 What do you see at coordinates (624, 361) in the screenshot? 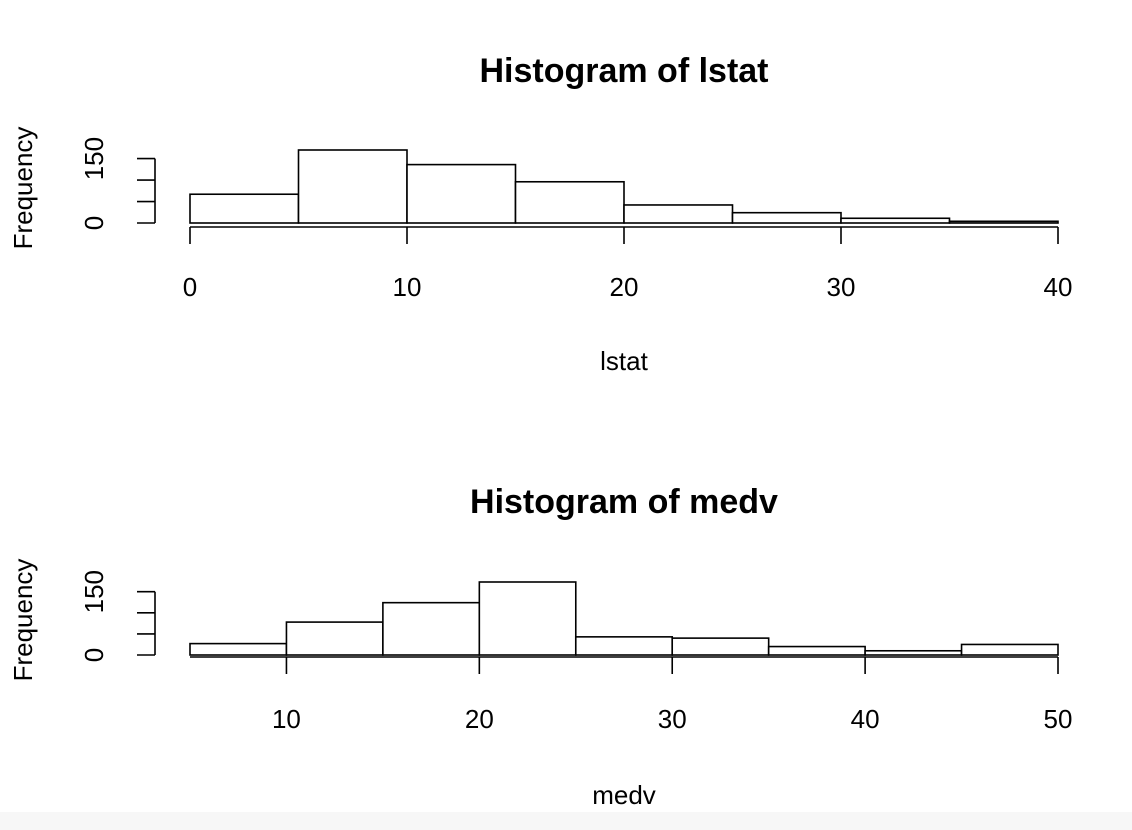
I see `x-axis-label: lstat` at bounding box center [624, 361].